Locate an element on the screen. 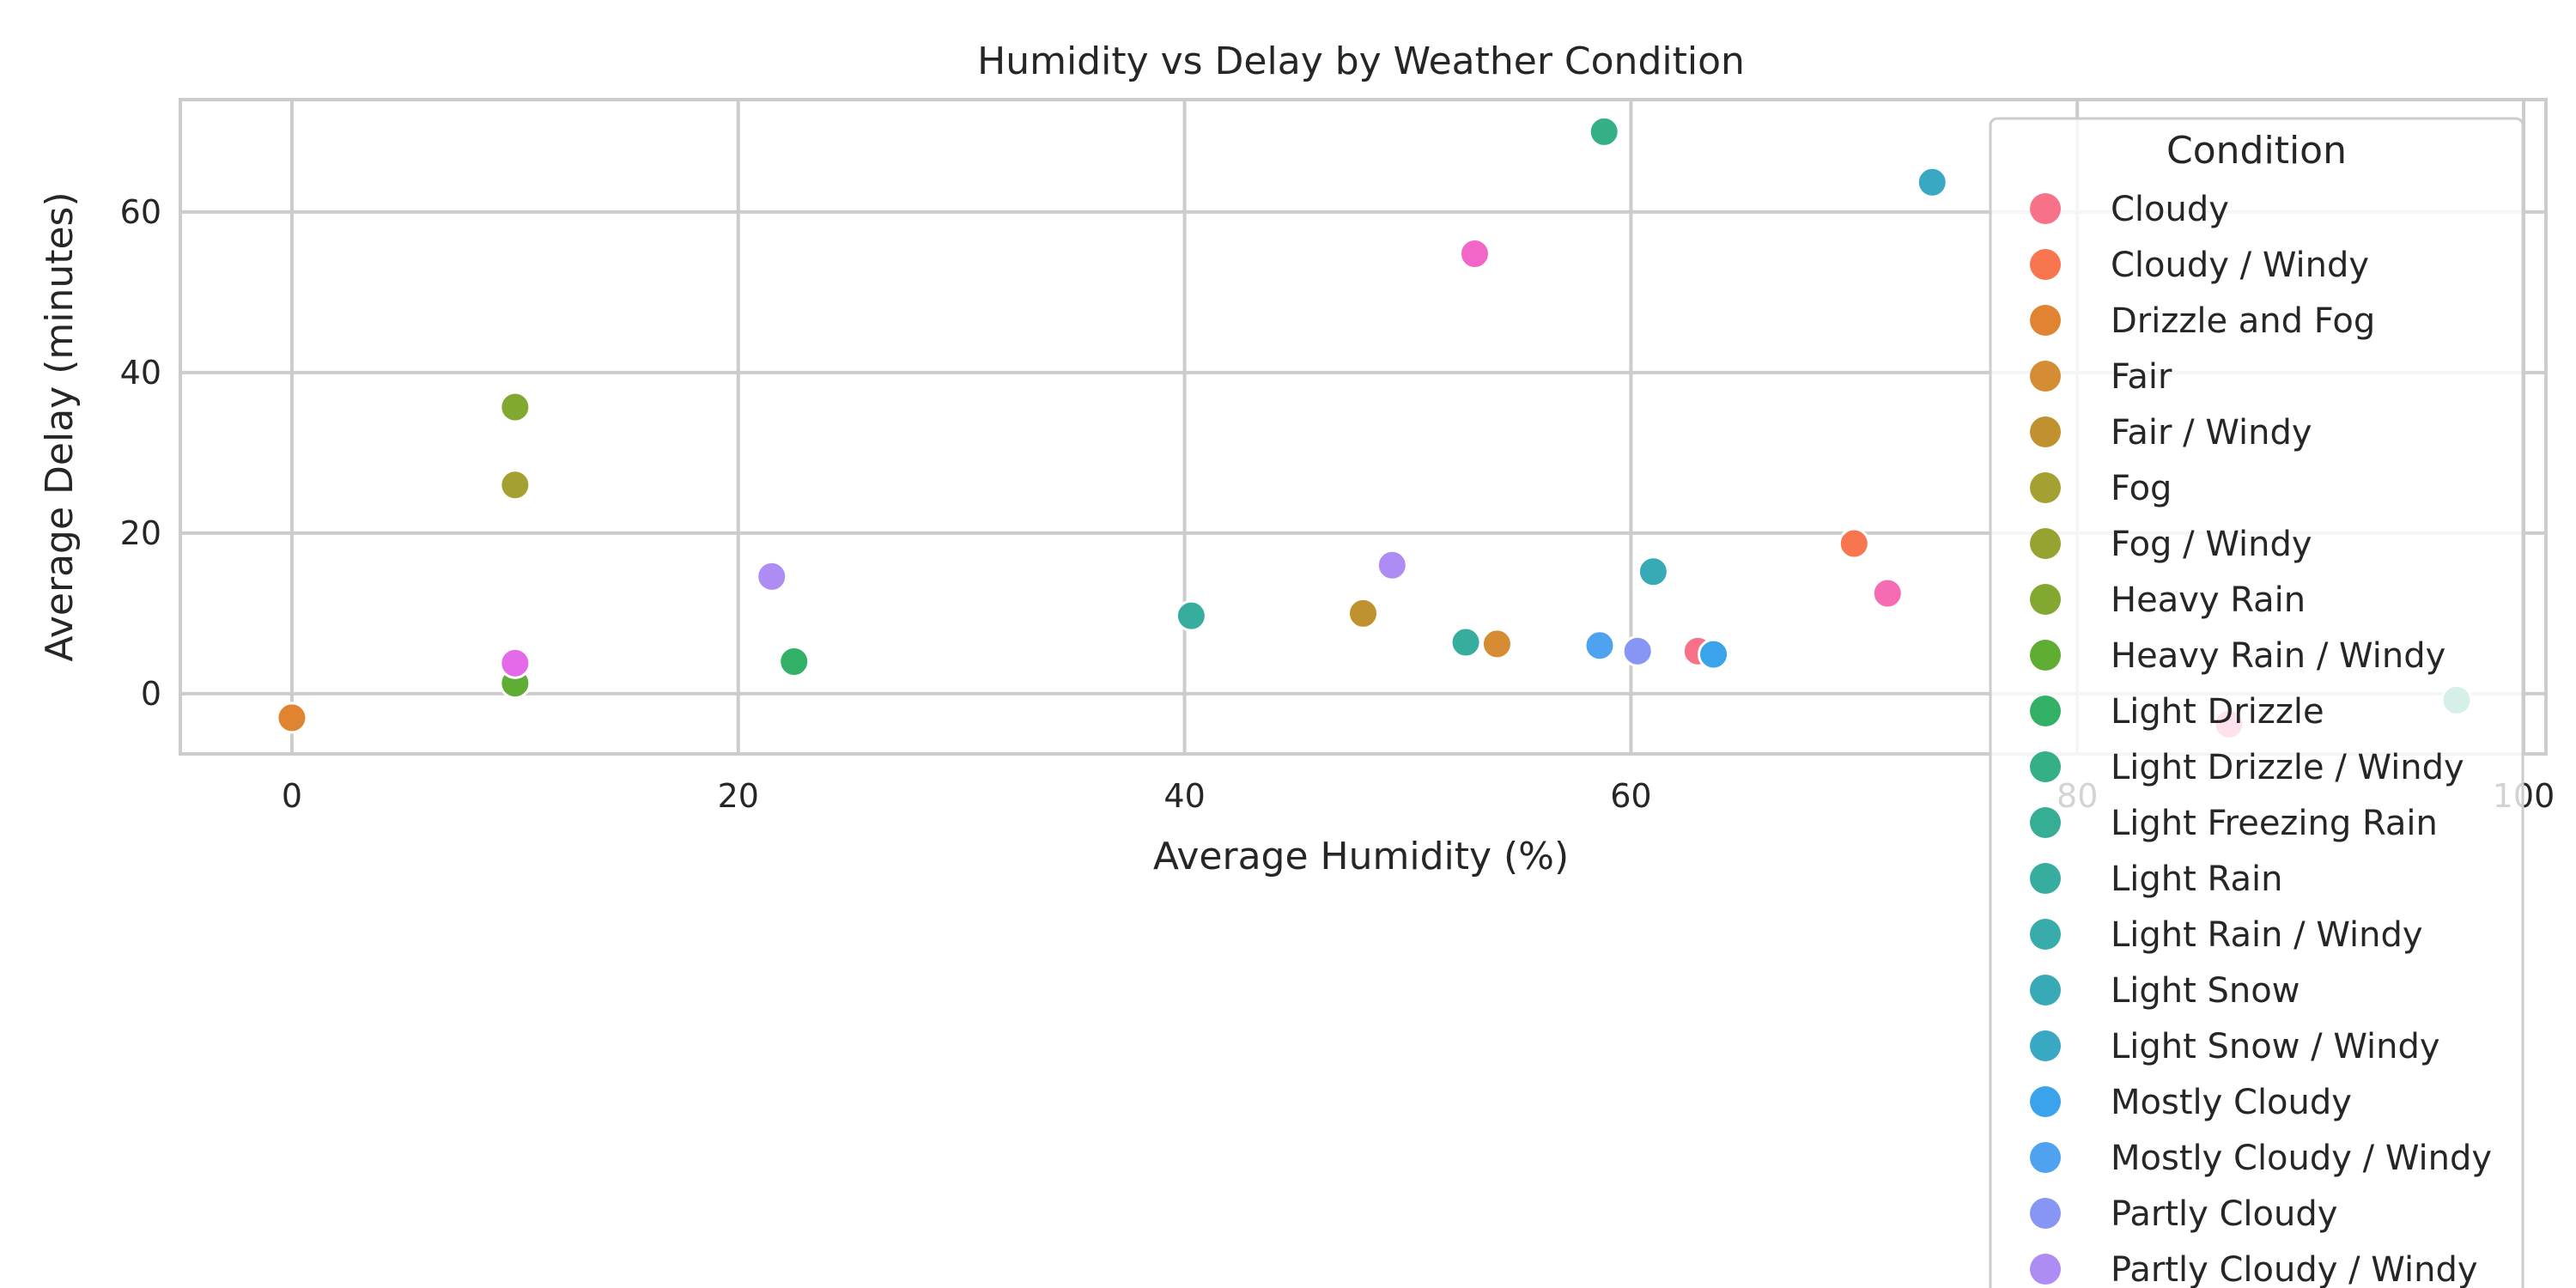 This screenshot has width=2576, height=1288. x-tick-label: 60 is located at coordinates (1631, 796).